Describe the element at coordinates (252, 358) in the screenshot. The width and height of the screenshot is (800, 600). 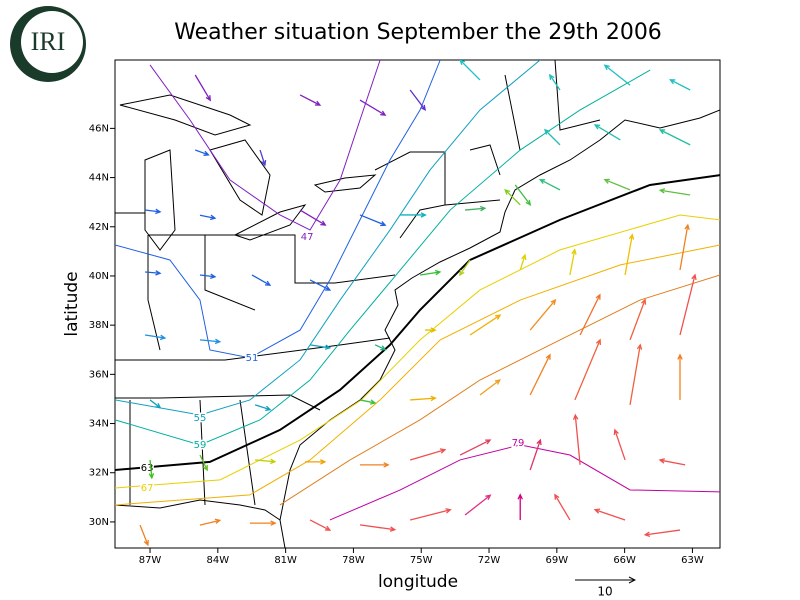
I see `contour-label: 51` at that location.